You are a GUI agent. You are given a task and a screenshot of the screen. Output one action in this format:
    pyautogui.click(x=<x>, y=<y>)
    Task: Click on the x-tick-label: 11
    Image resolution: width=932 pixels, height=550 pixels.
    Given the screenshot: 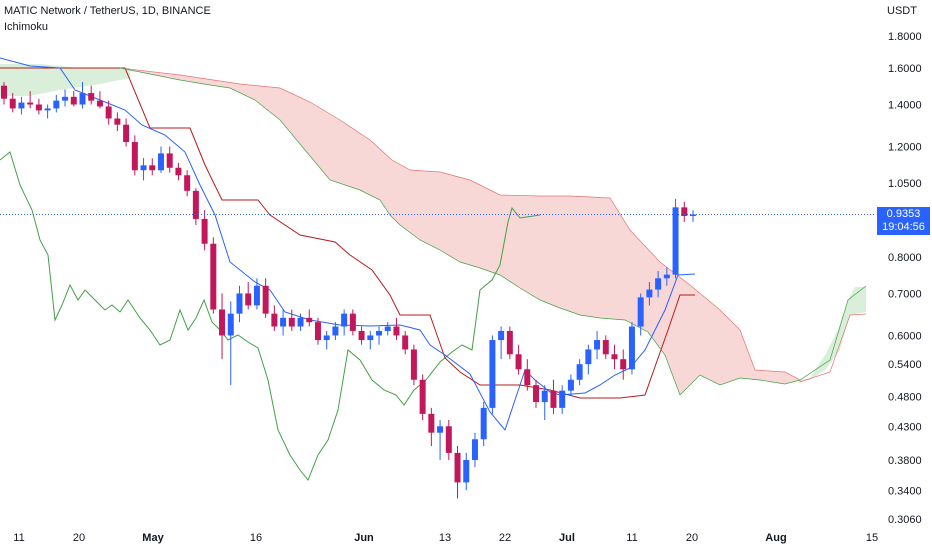 What is the action you would take?
    pyautogui.click(x=18, y=538)
    